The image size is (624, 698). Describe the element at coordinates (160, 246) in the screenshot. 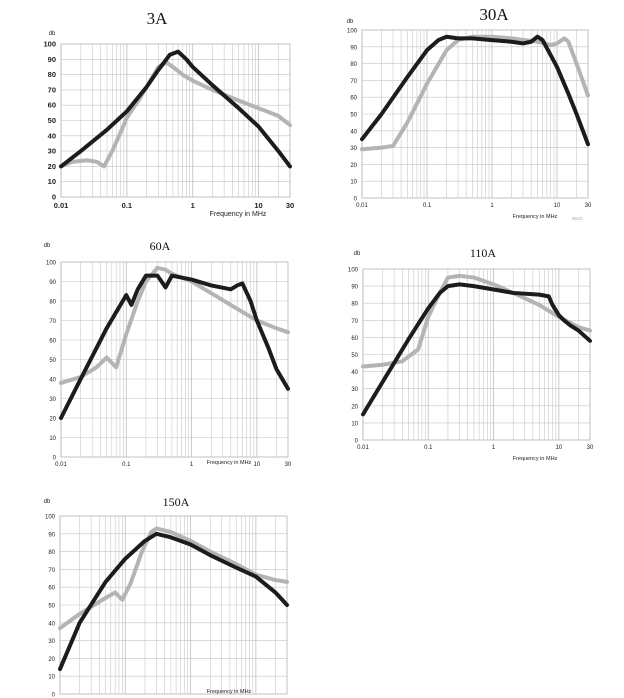

I see `chart-60a-title: 60A` at that location.